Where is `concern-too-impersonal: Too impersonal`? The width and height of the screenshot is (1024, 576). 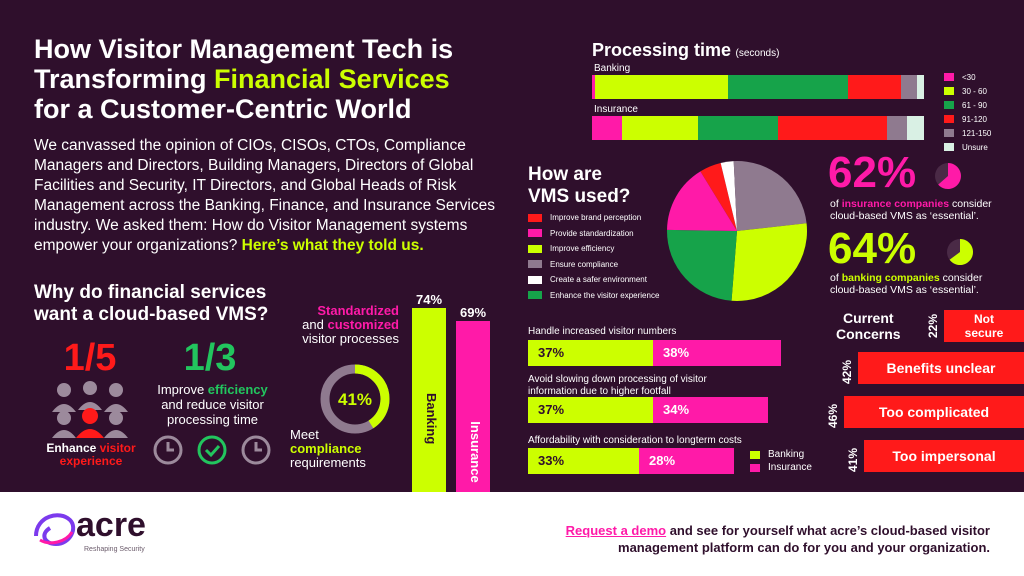
concern-too-impersonal: Too impersonal is located at coordinates (944, 456).